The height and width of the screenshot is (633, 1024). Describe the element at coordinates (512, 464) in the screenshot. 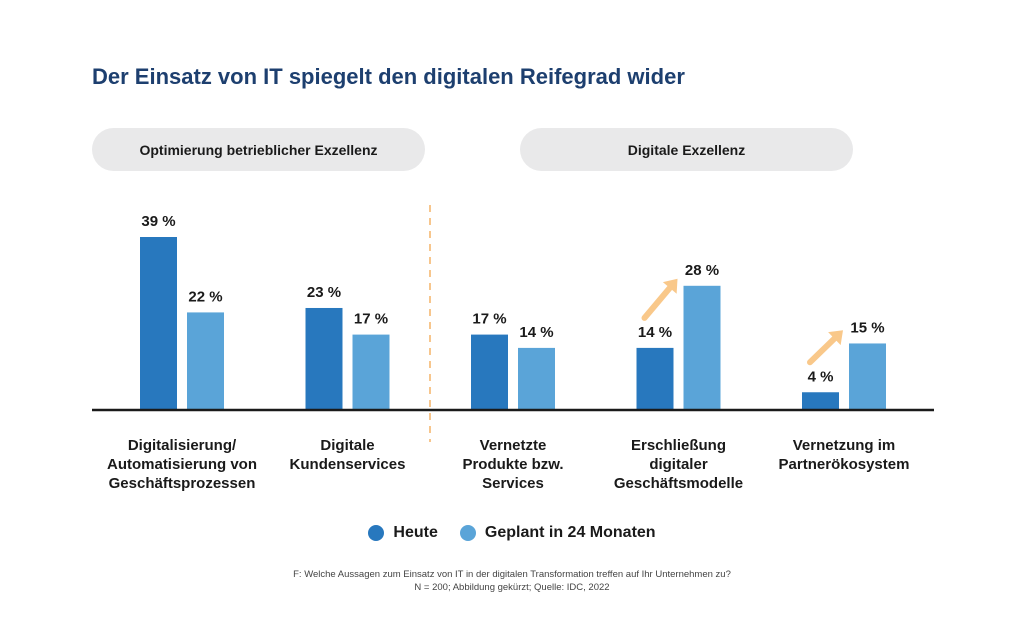

I see `category-label: Vernetzte Produkte bzw. Services` at that location.